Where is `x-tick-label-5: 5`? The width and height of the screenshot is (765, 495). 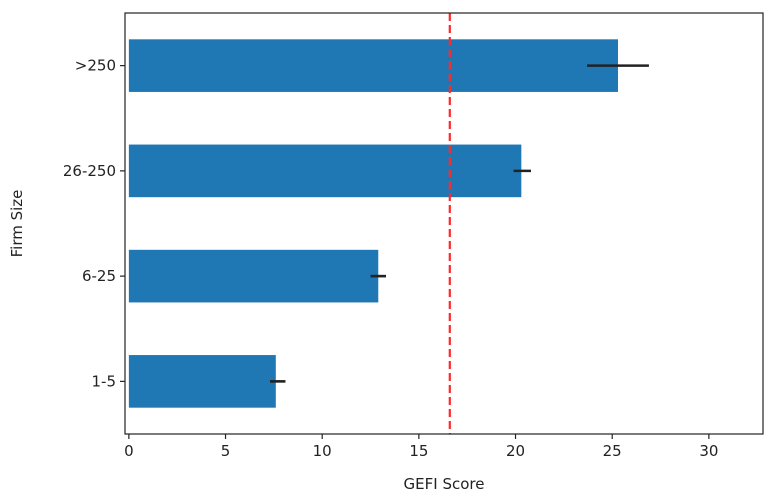 x-tick-label-5: 5 is located at coordinates (226, 451).